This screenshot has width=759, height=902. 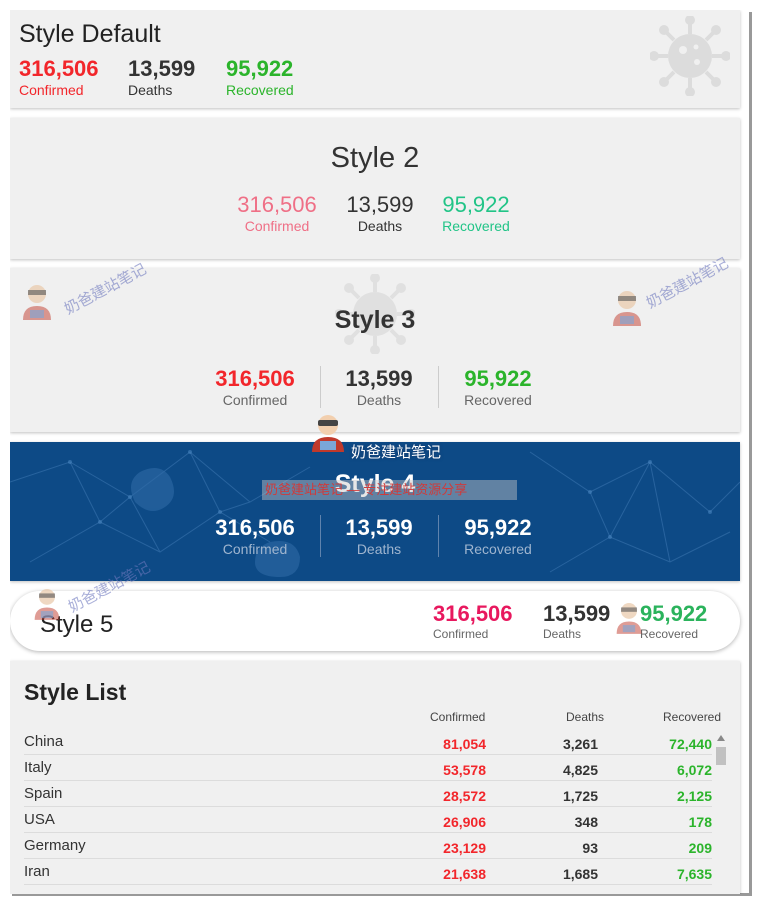 I want to click on confirmed-cell: 26,906, so click(x=464, y=822).